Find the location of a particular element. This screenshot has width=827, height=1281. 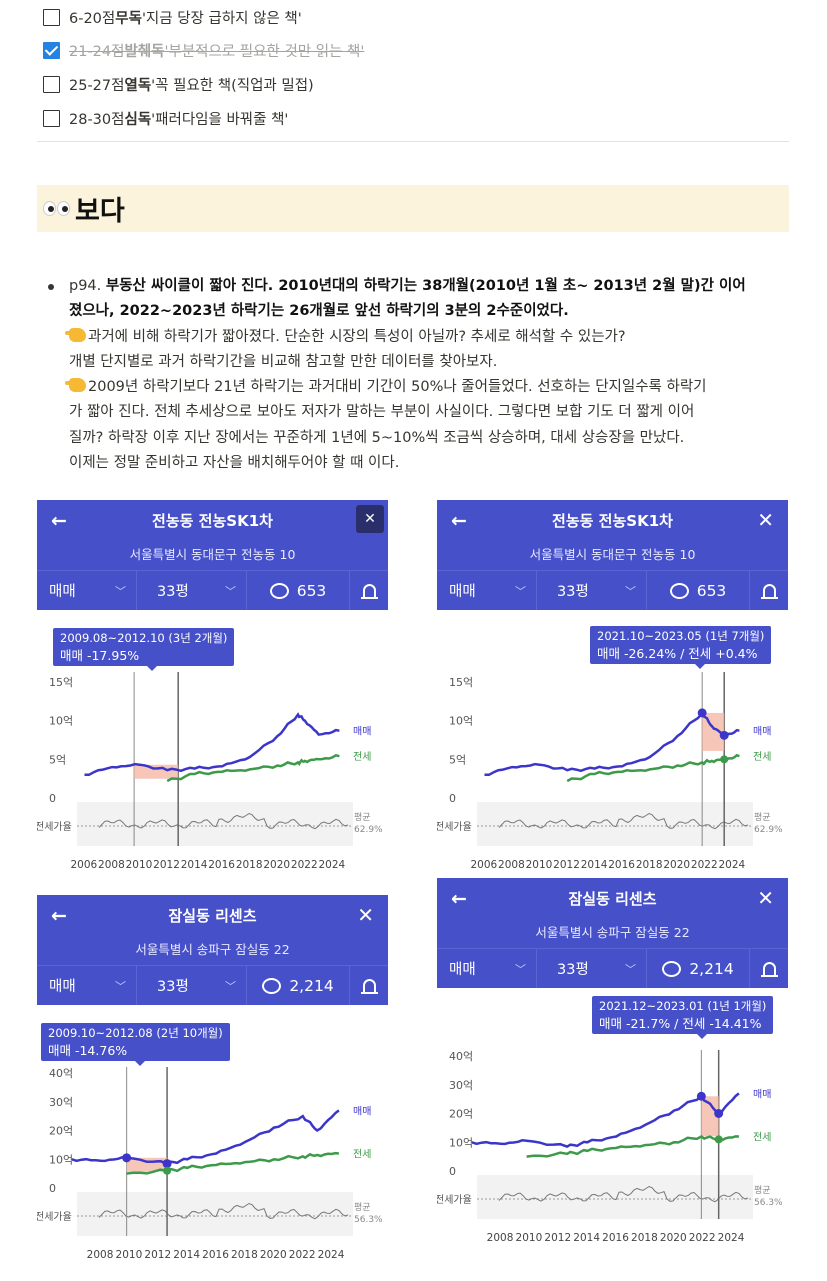

bell-icon is located at coordinates (769, 969).